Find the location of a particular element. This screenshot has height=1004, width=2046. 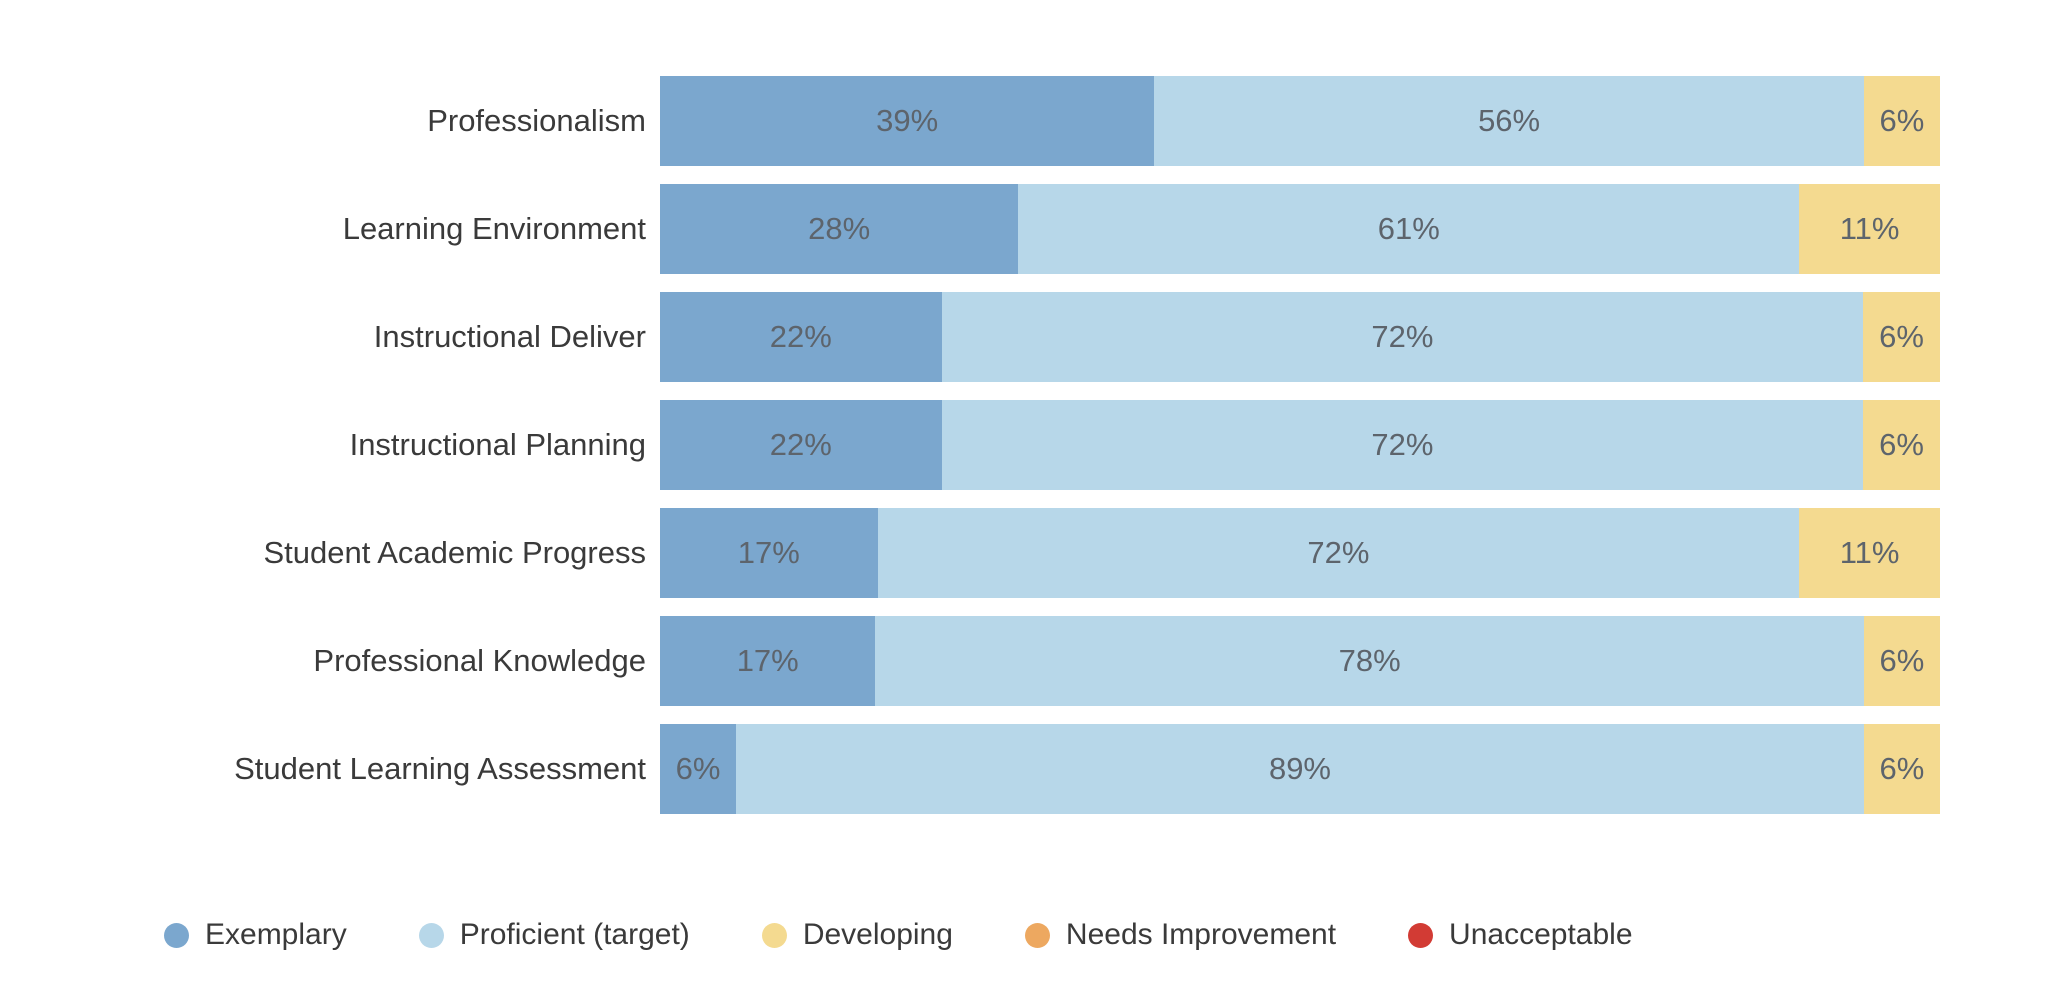

stacked-bar: 17% 72% 11% is located at coordinates (1300, 553).